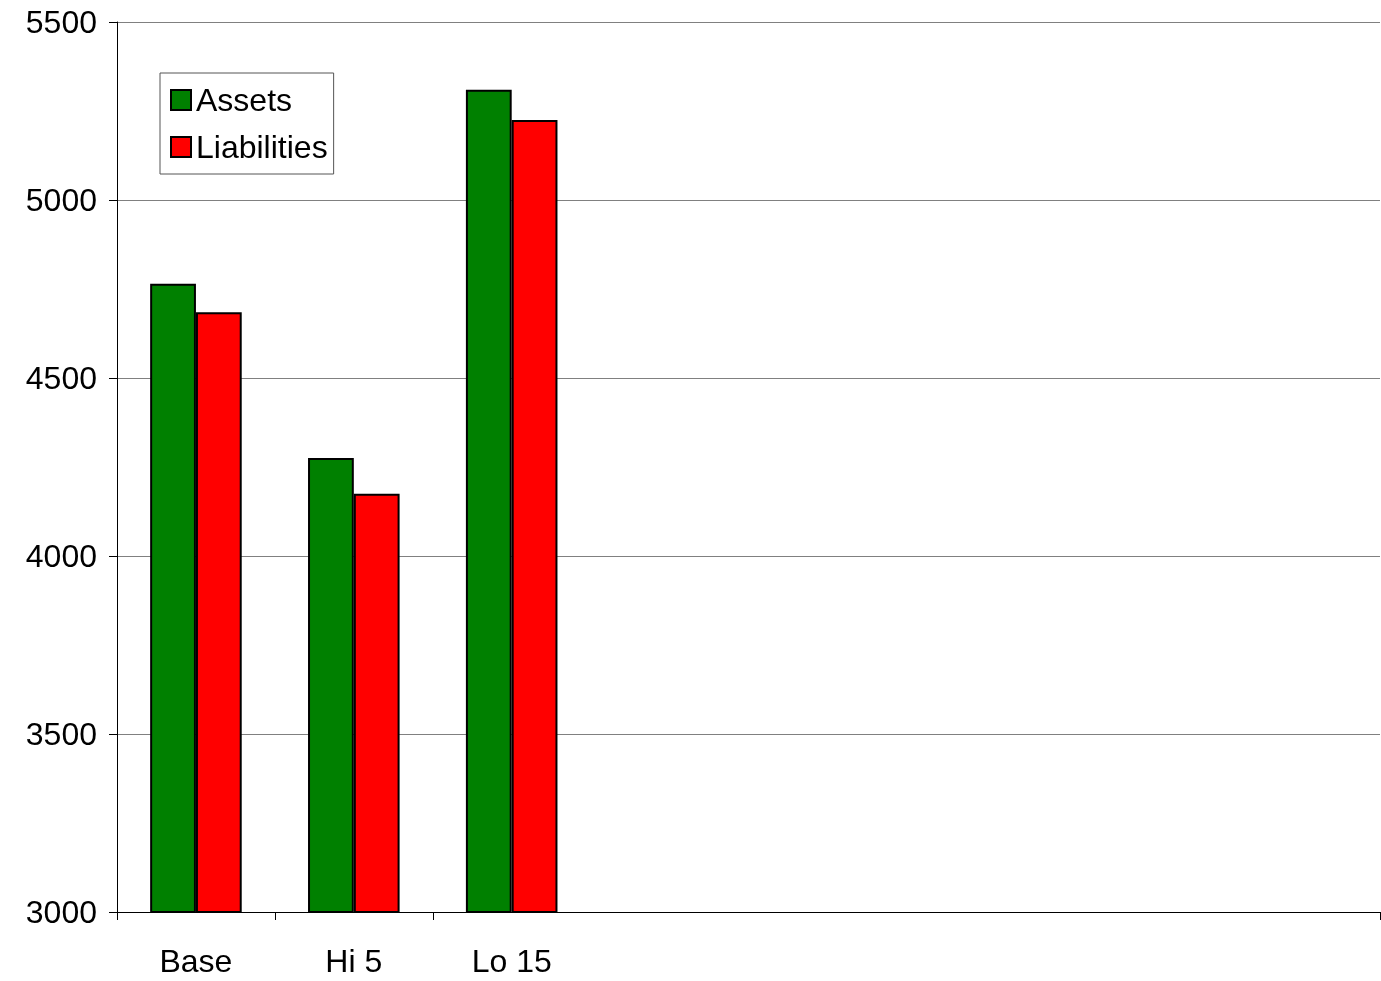 This screenshot has width=1381, height=981. I want to click on x-tick-label: Hi 5, so click(354, 961).